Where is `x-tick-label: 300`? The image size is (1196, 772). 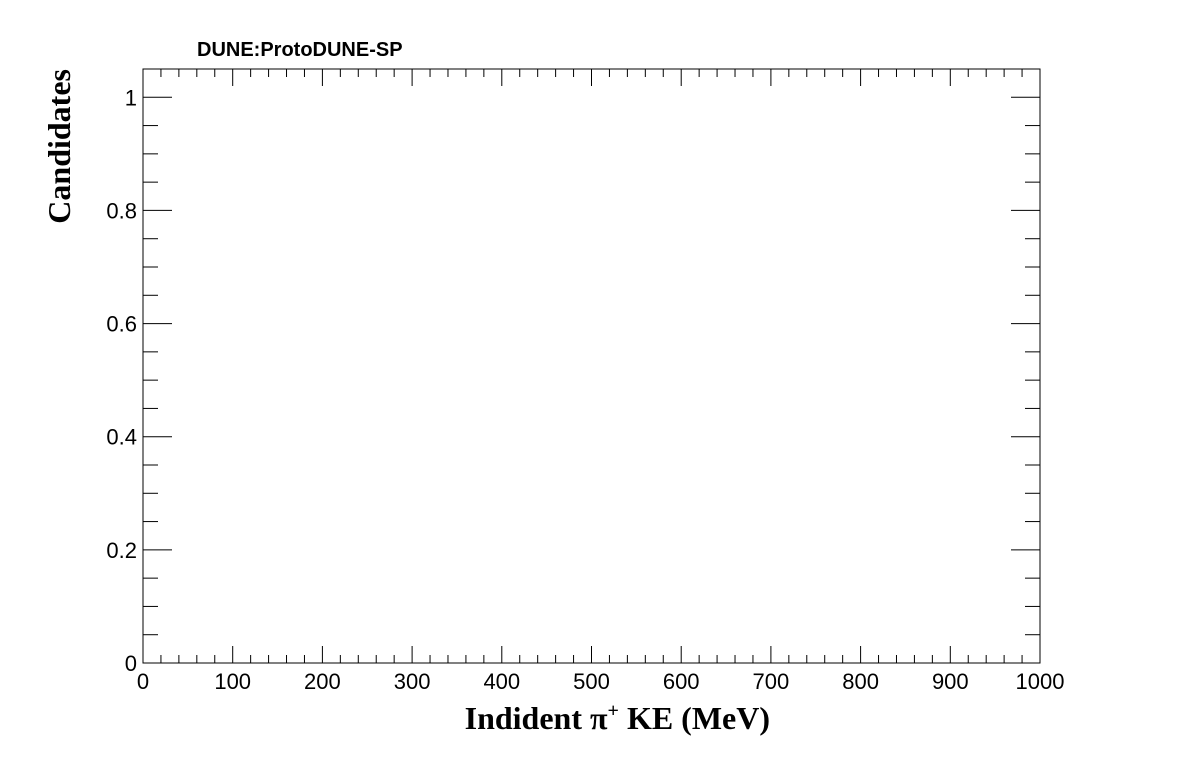
x-tick-label: 300 is located at coordinates (412, 681).